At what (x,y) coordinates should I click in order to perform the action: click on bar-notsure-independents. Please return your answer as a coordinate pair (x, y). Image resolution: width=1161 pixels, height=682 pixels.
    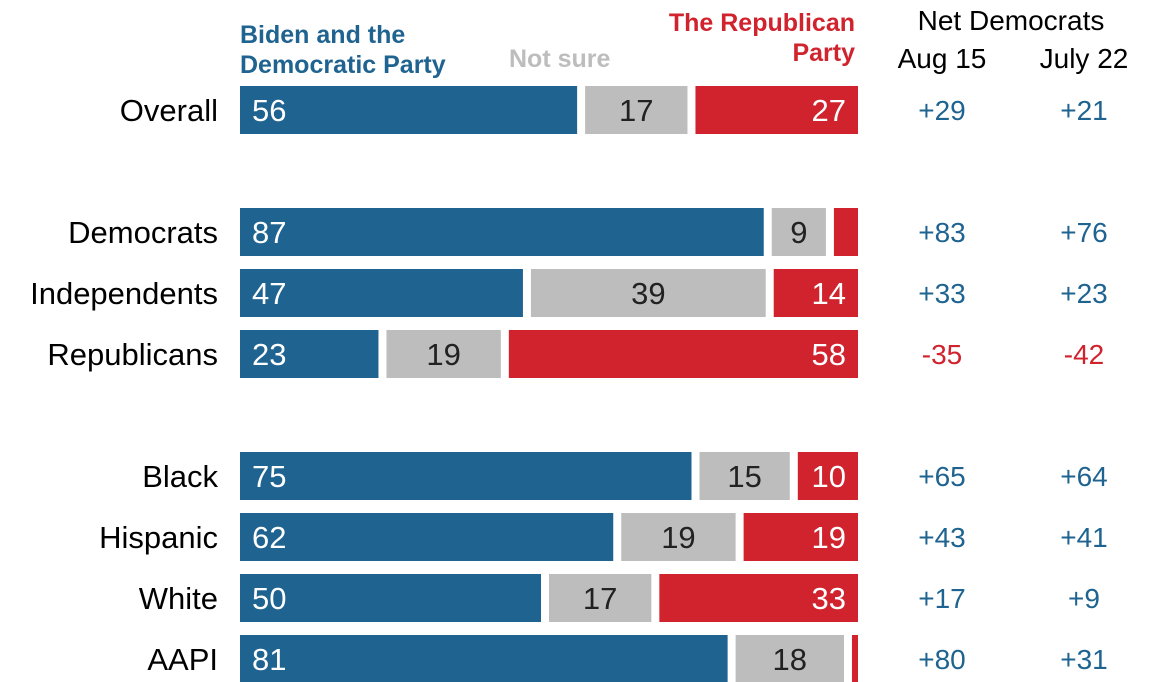
    Looking at the image, I should click on (648, 293).